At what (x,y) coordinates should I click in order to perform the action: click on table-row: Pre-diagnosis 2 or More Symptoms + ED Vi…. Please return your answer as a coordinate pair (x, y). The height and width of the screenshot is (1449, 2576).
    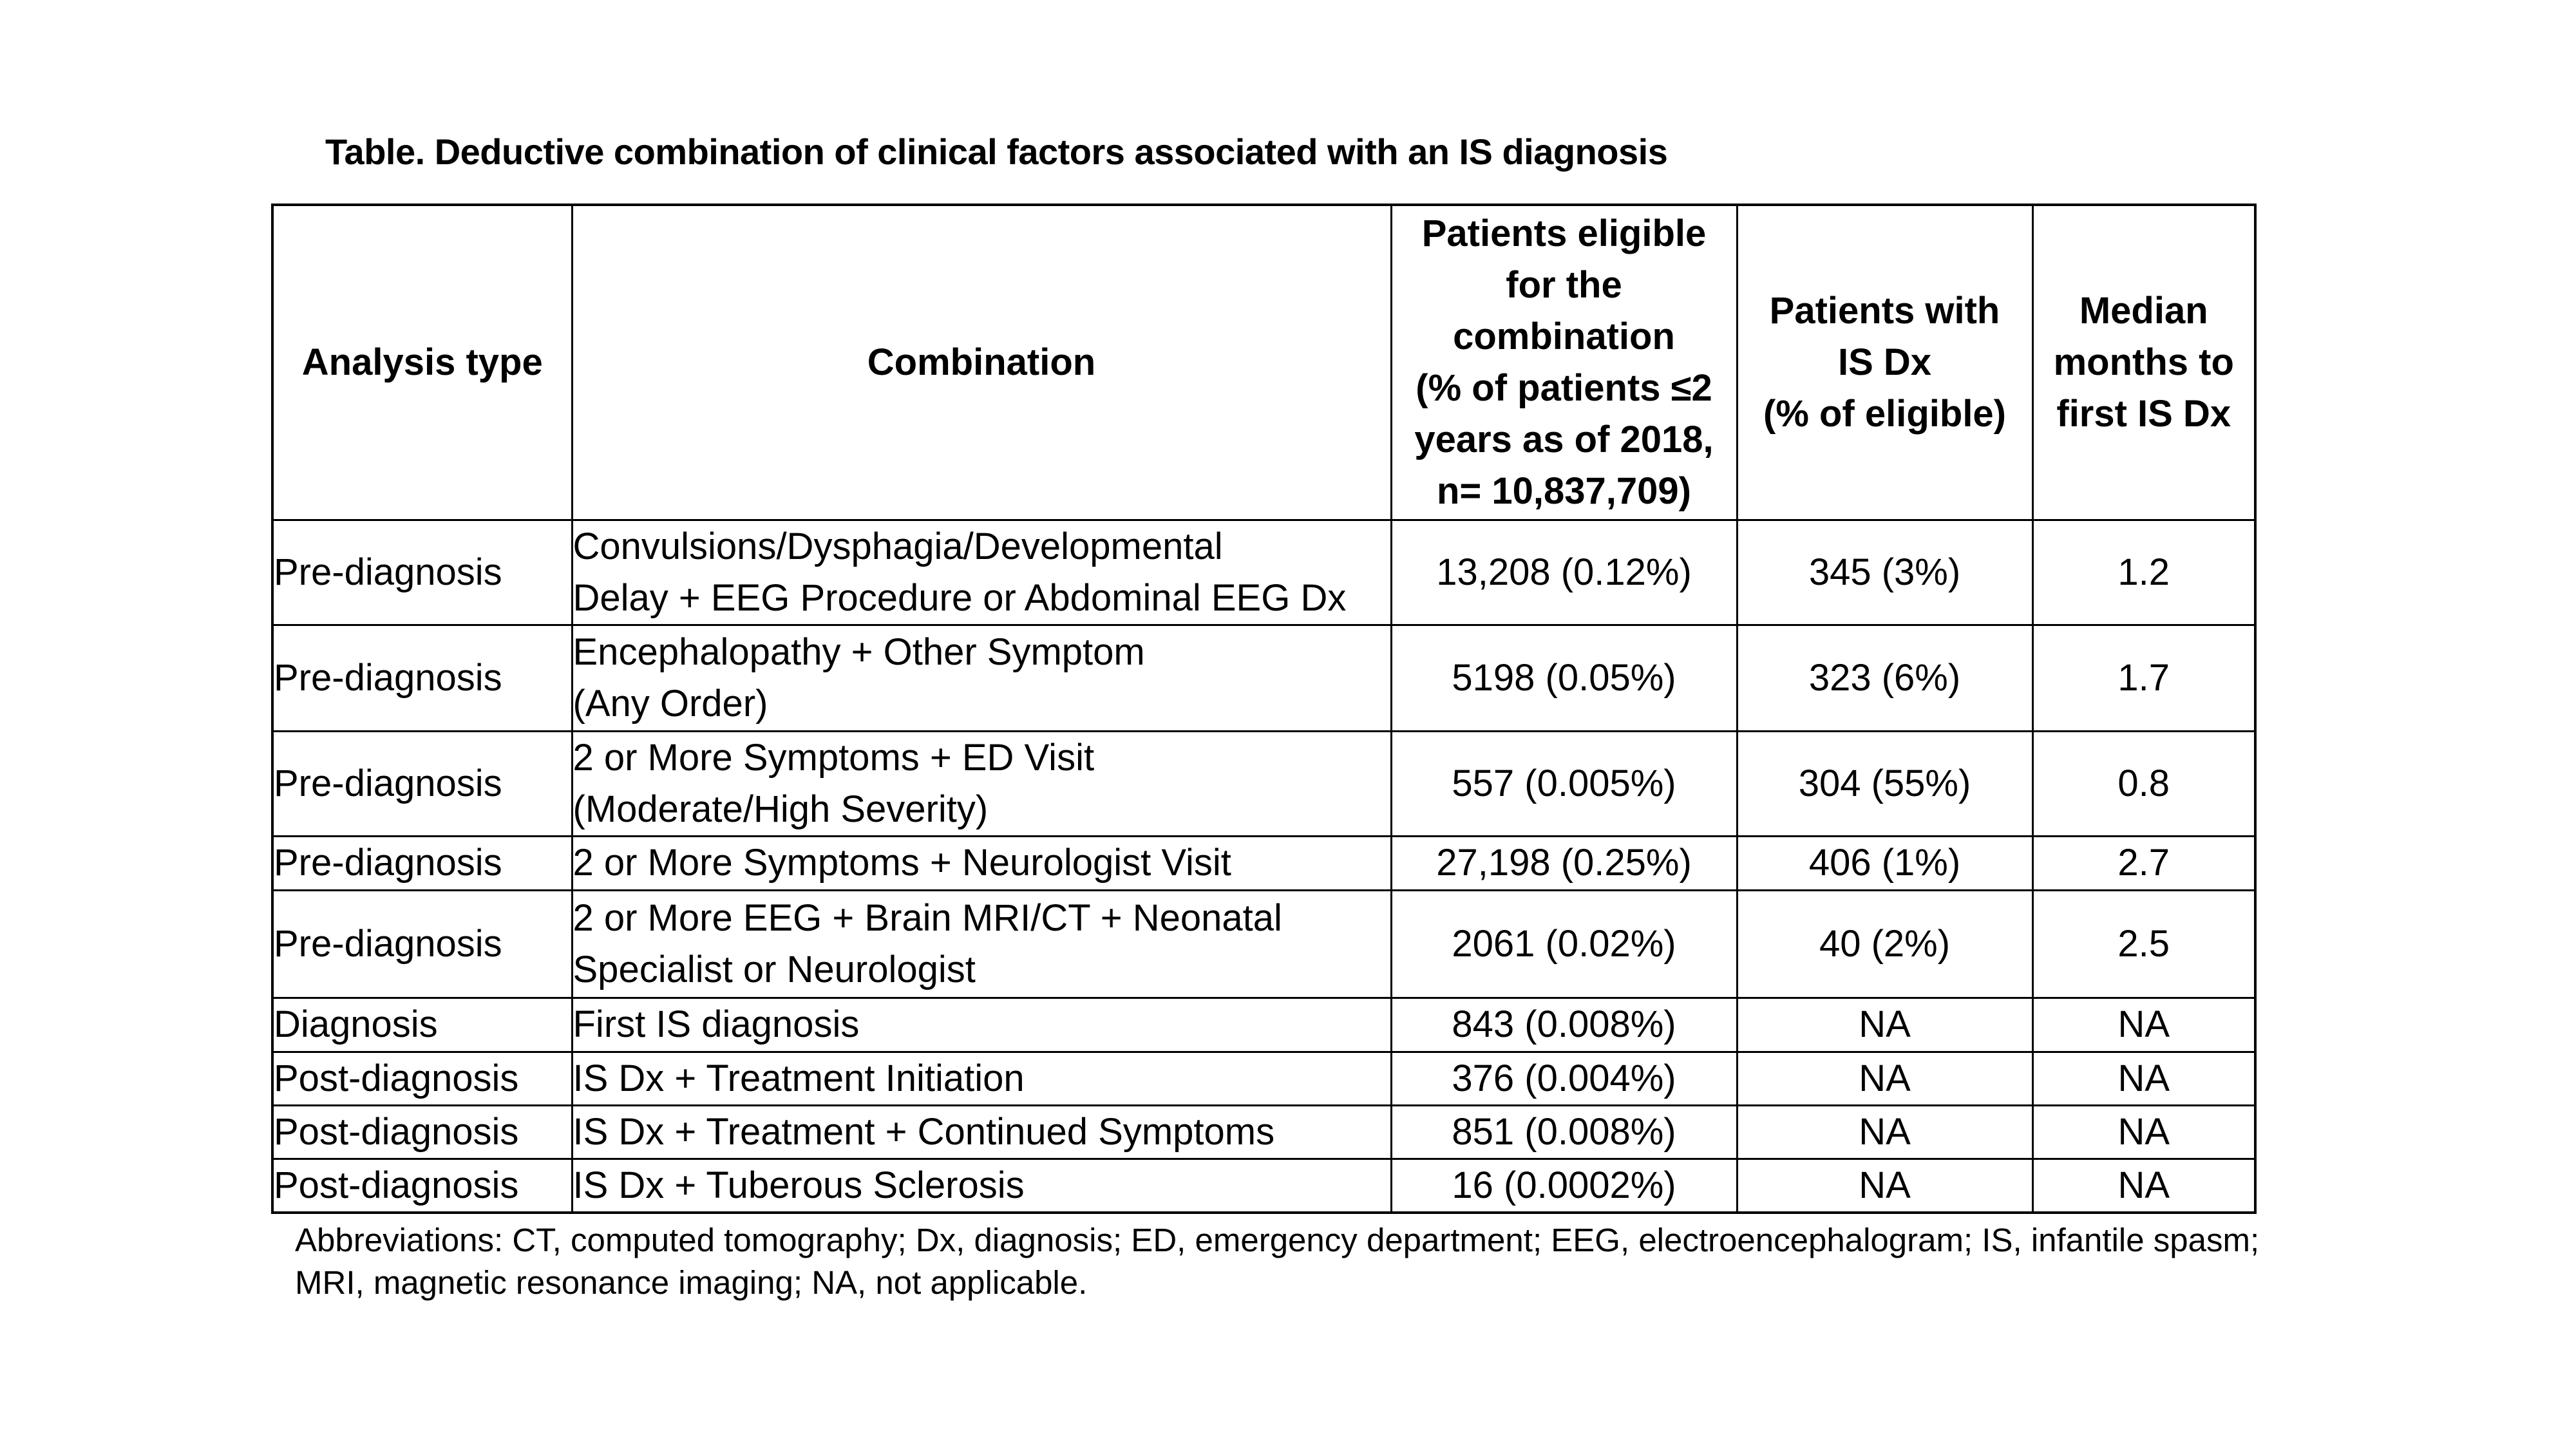
    Looking at the image, I should click on (1264, 783).